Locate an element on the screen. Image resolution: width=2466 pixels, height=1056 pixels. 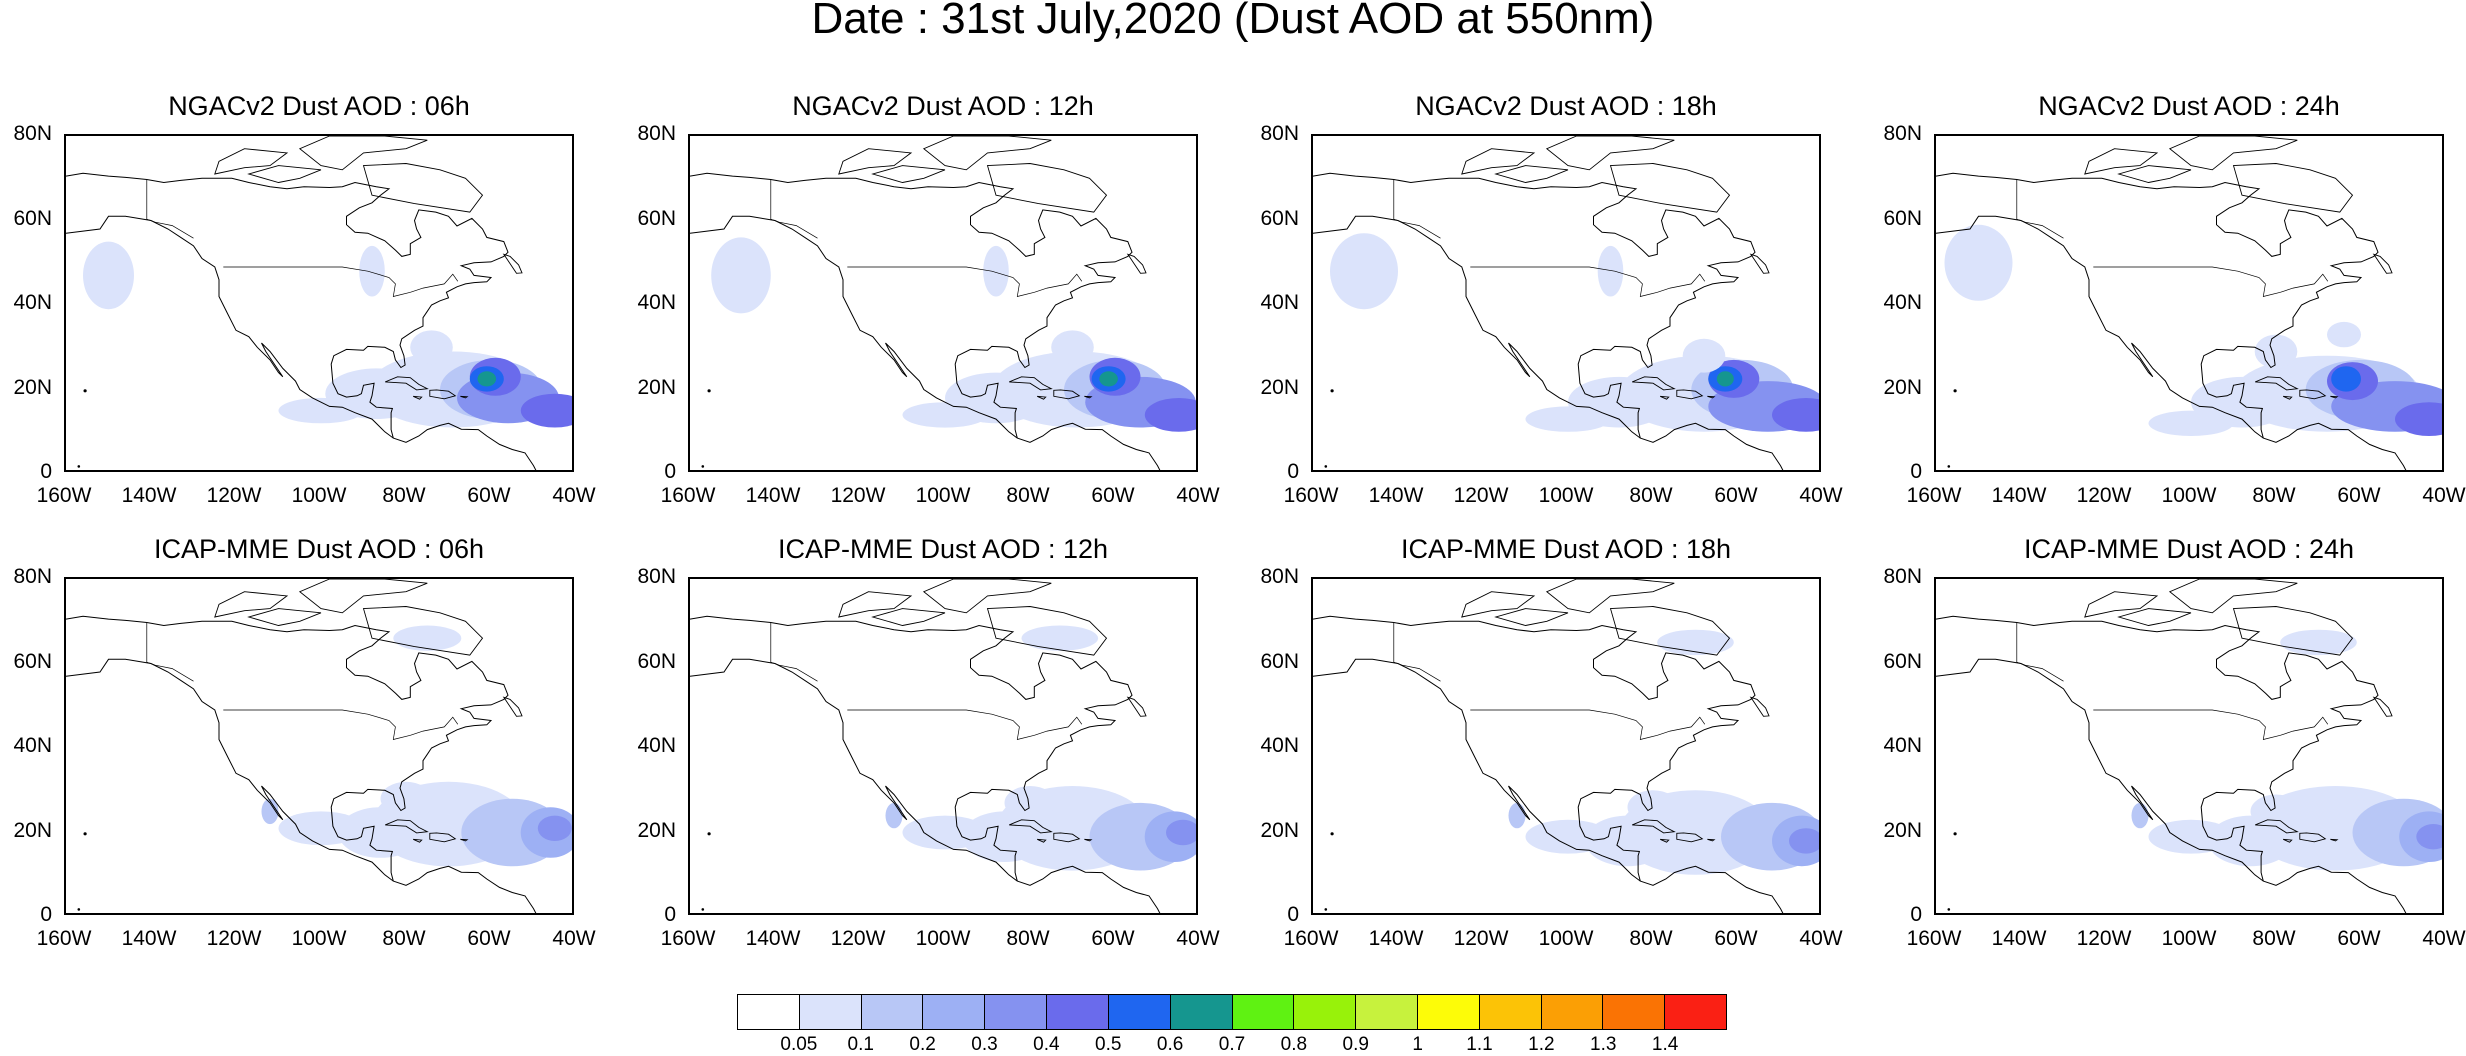
panel-title: ICAP-MME Dust AOD : 24h is located at coordinates (2189, 549).